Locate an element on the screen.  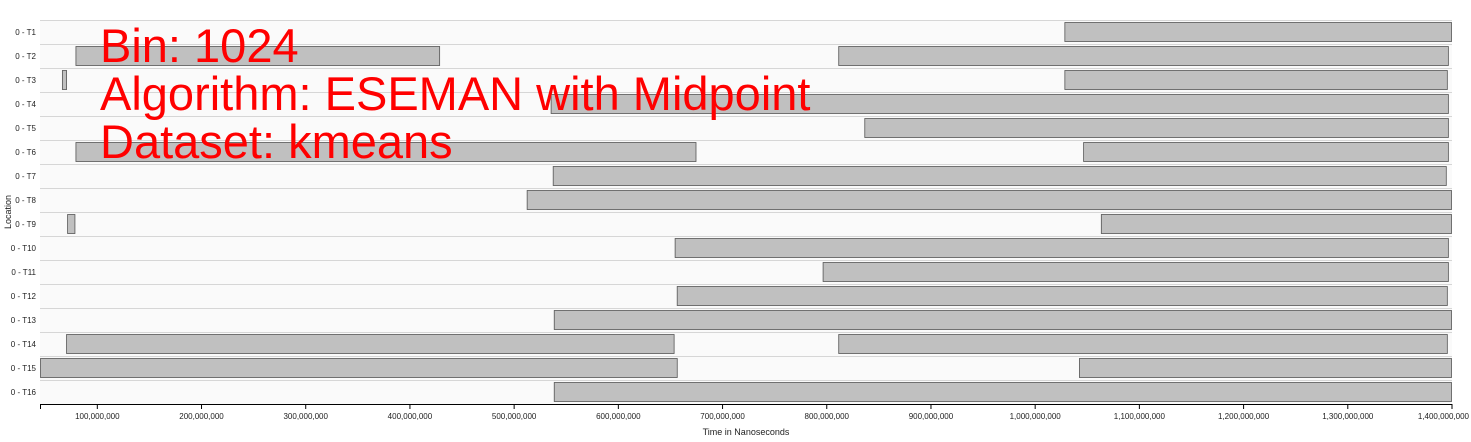
y-tick-label: 0 - T1 is located at coordinates (25, 32).